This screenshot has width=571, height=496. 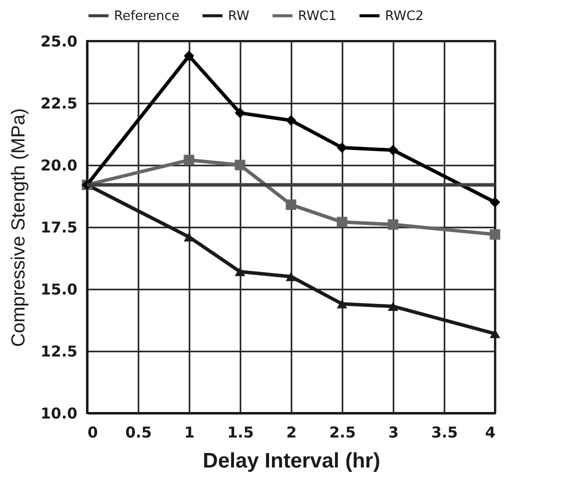 What do you see at coordinates (59, 413) in the screenshot?
I see `y-tick-label: 10.0` at bounding box center [59, 413].